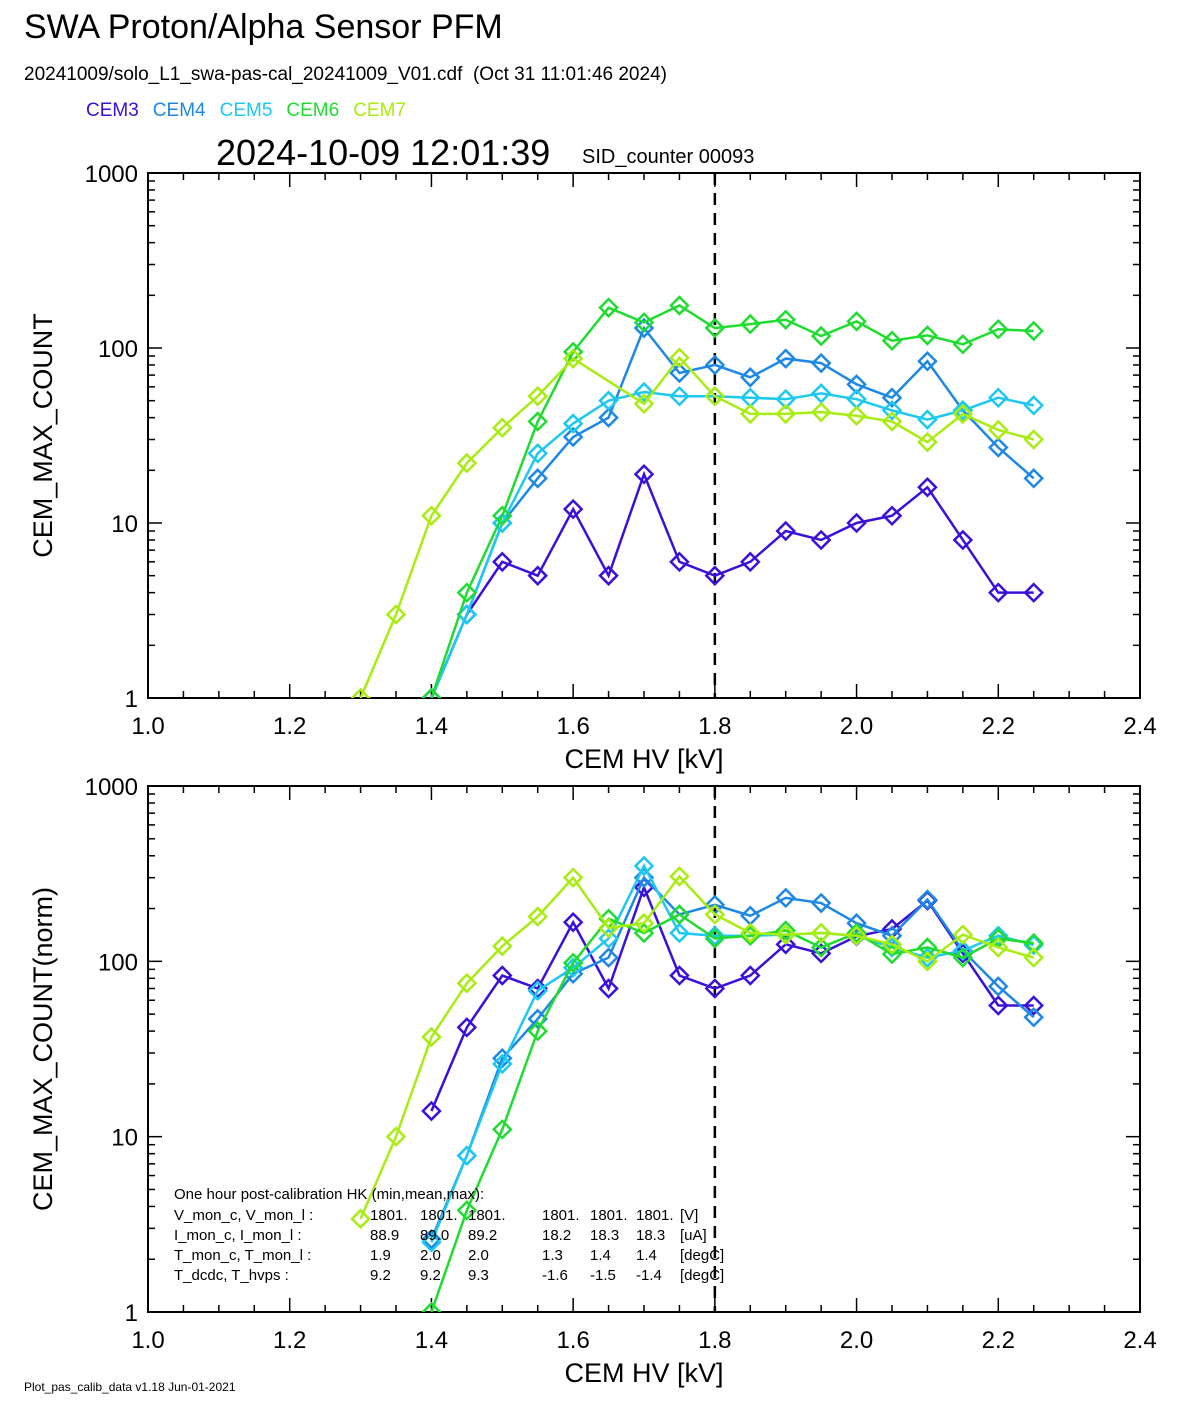  I want to click on hk-row-label: I_mon_c, I_mon_l :, so click(238, 1235).